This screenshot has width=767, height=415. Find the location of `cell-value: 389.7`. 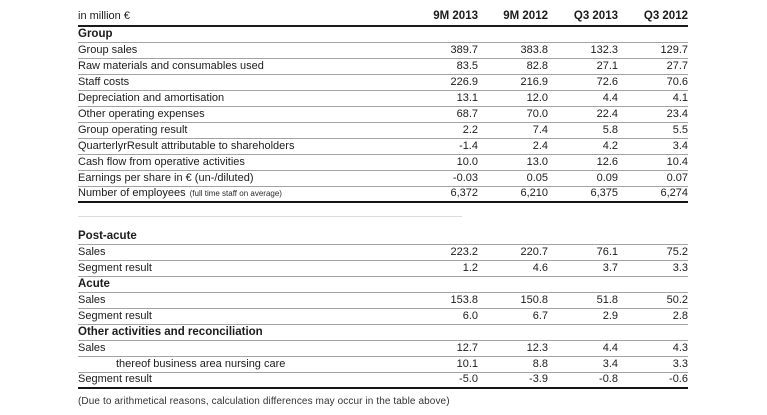

cell-value: 389.7 is located at coordinates (464, 50).